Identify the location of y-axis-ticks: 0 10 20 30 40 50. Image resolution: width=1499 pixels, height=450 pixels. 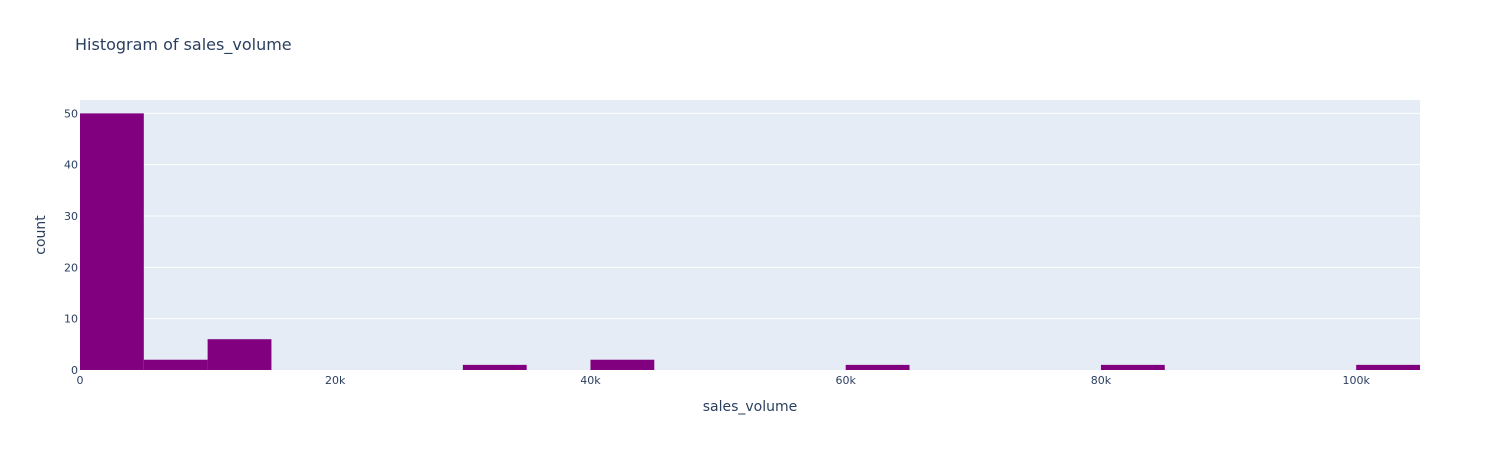
(71, 242).